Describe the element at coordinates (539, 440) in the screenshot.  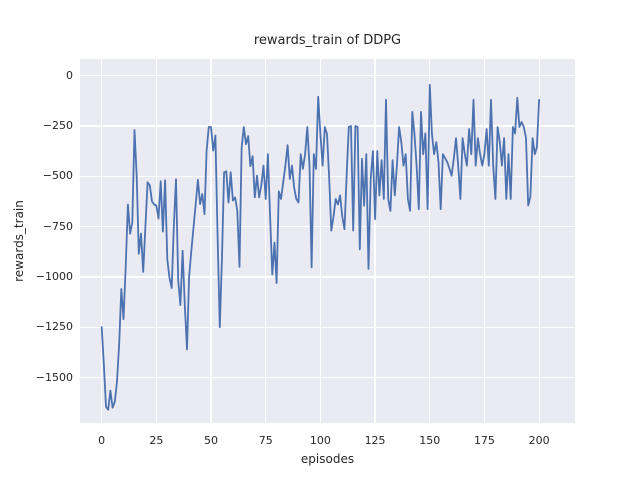
I see `x-tick-label: 200` at that location.